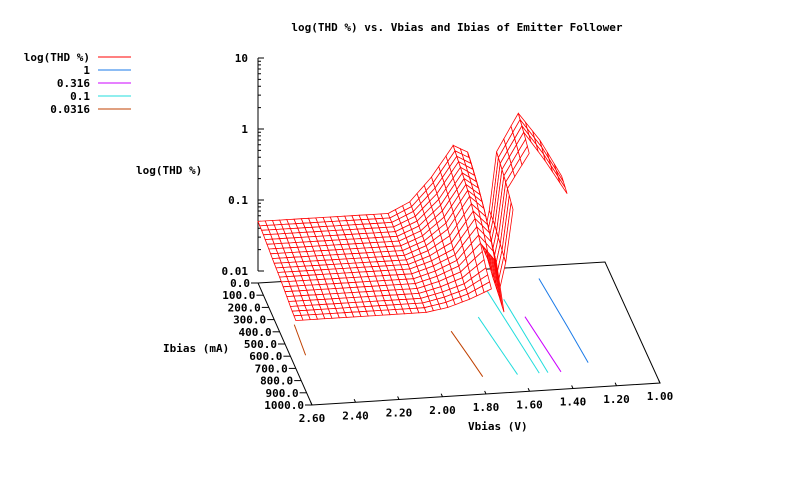 This screenshot has width=800, height=480. I want to click on y-tick-label: 400.0, so click(254, 332).